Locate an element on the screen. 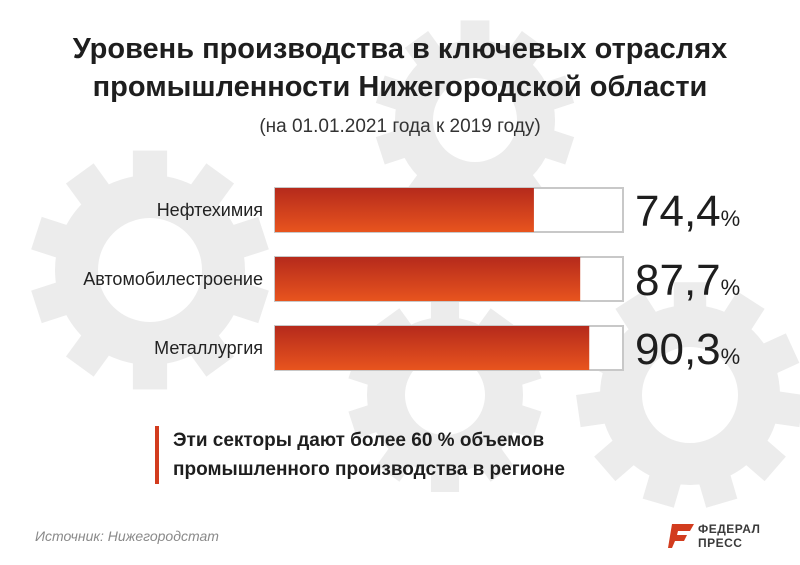  logo-text: ФЕДЕРАЛ ПРЕСС is located at coordinates (729, 536).